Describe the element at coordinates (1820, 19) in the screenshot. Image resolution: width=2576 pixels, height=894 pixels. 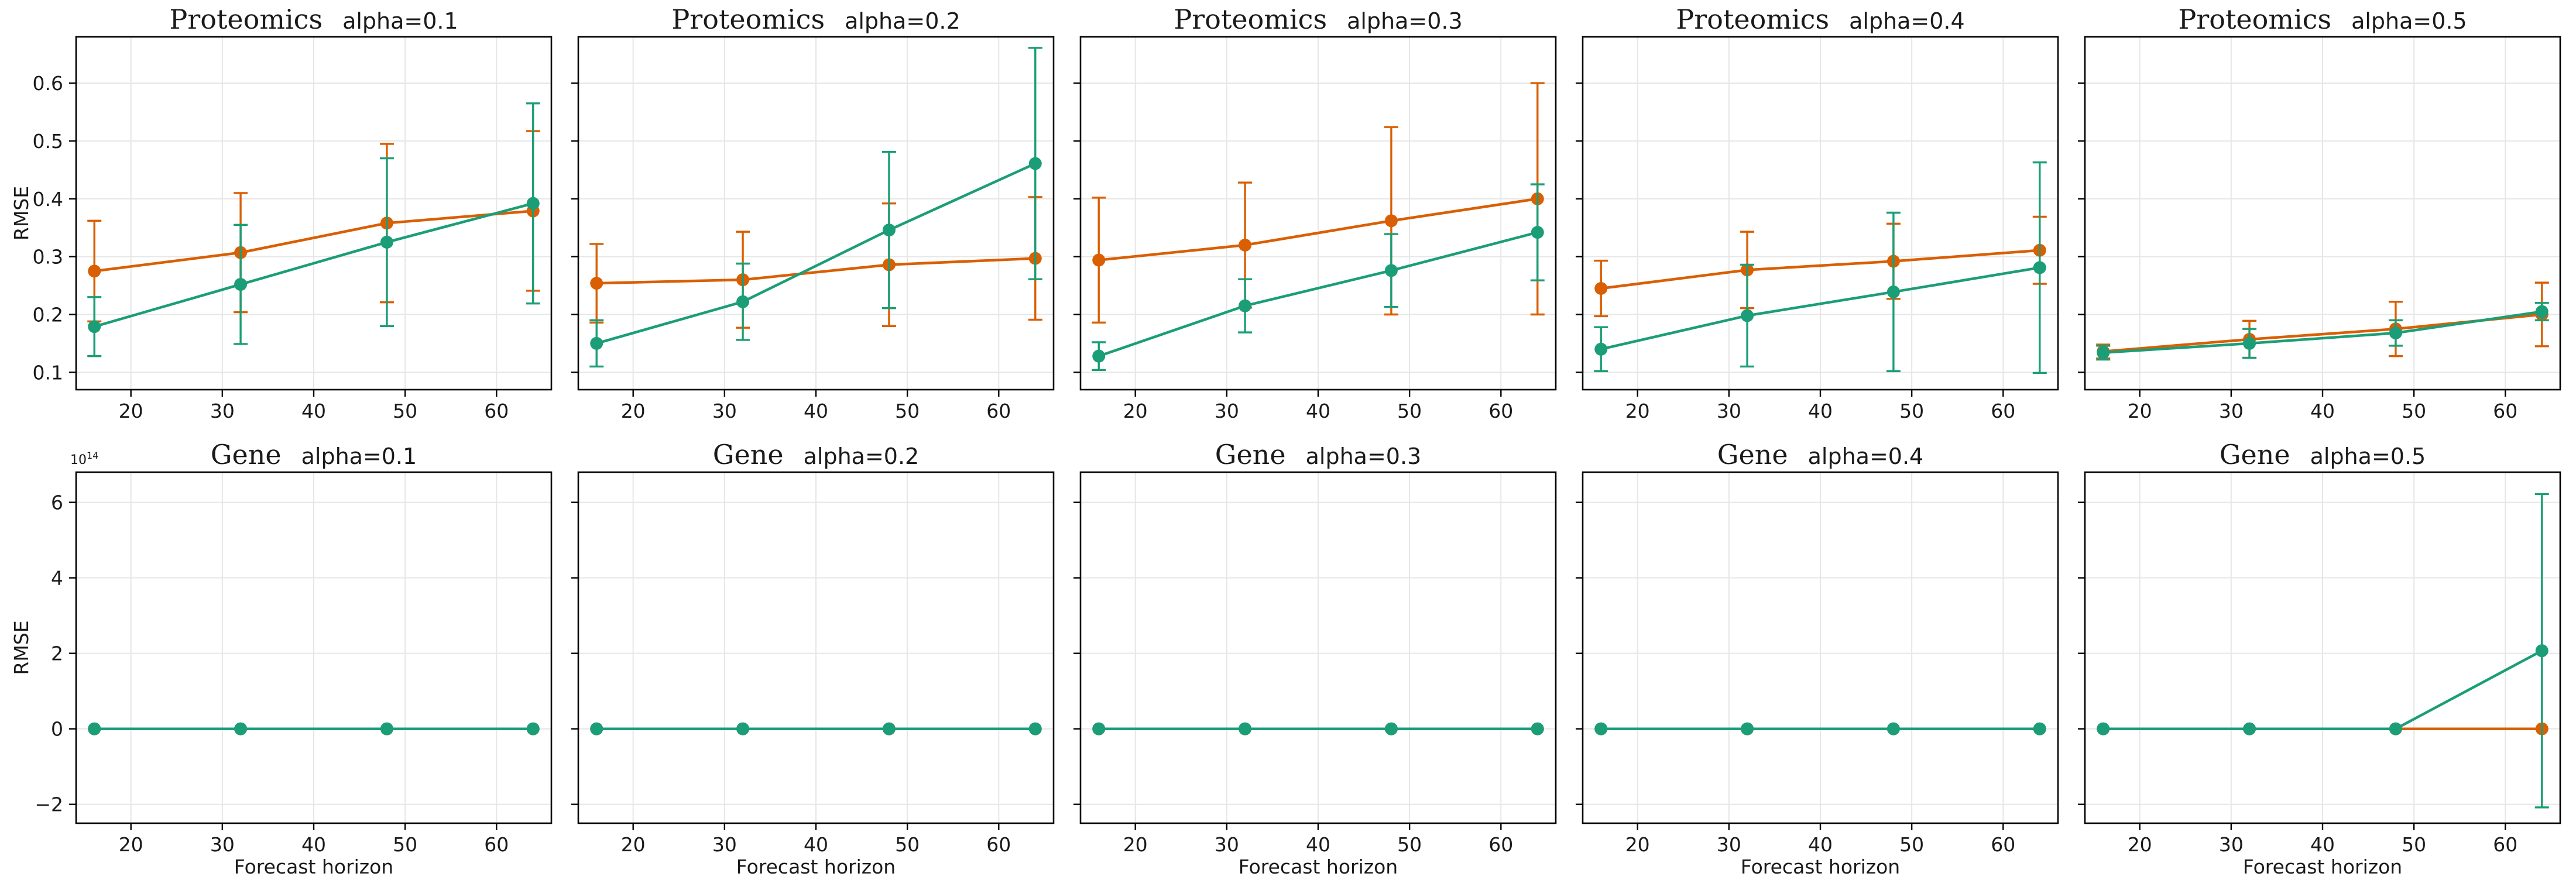
I see `panel-title: Proteomics alpha=0.4` at that location.